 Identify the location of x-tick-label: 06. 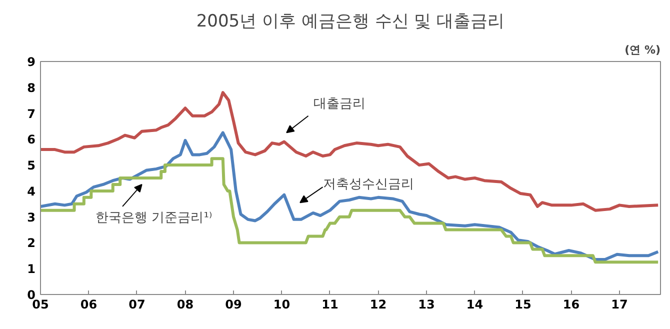
(89, 305).